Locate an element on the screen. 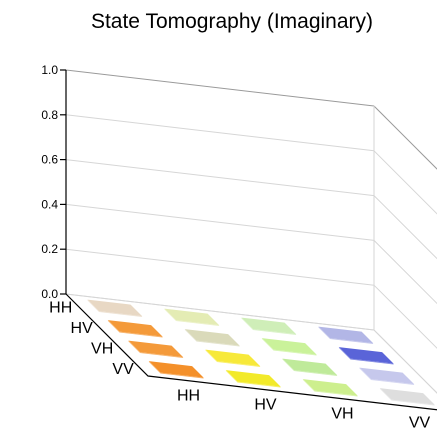 This screenshot has height=437, width=437. col-label: VH is located at coordinates (342, 414).